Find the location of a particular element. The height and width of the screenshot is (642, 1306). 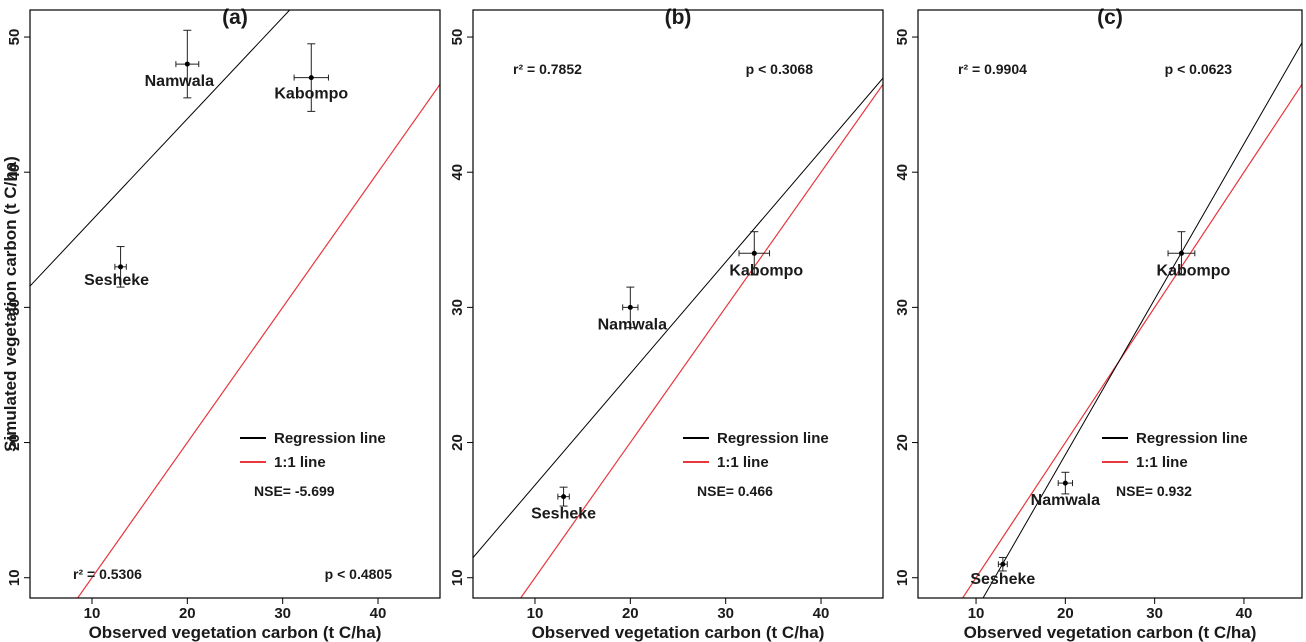

panel-title: (a) is located at coordinates (235, 17).